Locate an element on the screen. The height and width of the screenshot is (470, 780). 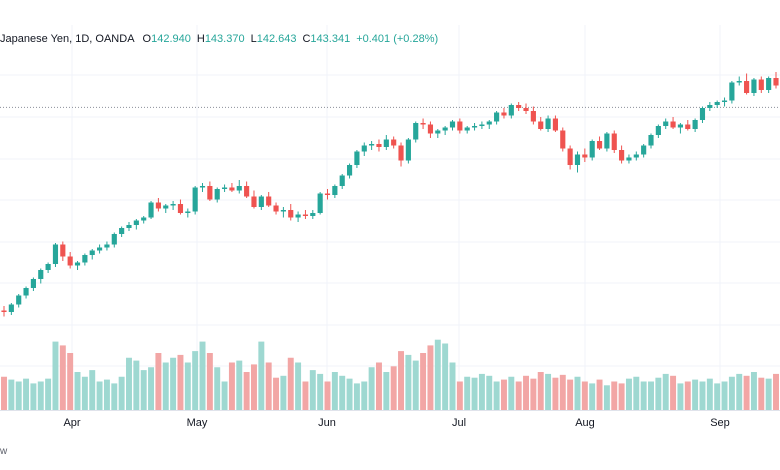
low-label: L is located at coordinates (253, 39).